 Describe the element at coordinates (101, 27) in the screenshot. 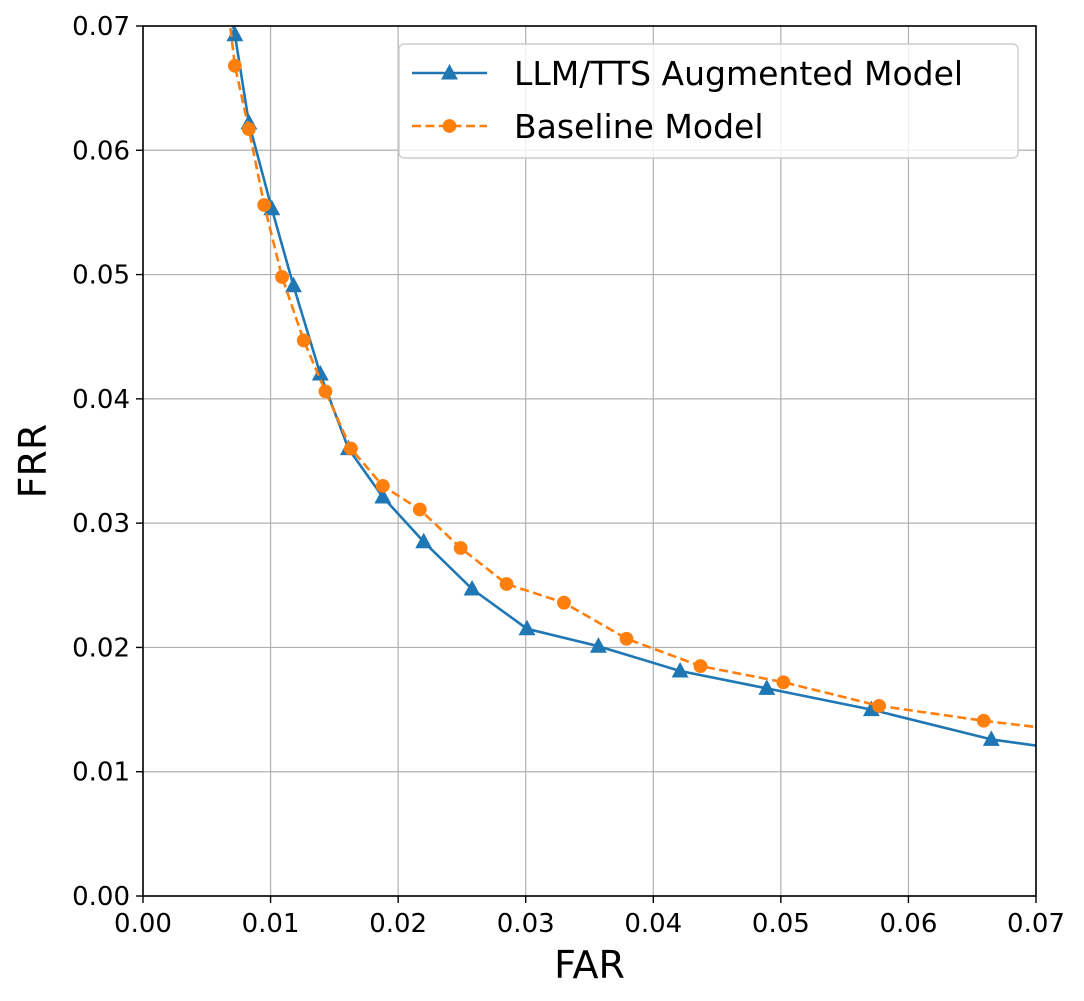

I see `y-tick-label: 0.07` at that location.